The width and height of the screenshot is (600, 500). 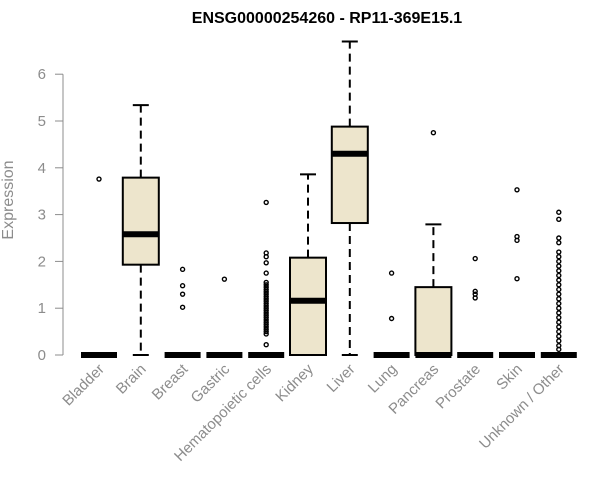 I want to click on y-axis: 0 1 2 3 4 5 6, so click(x=51, y=215).